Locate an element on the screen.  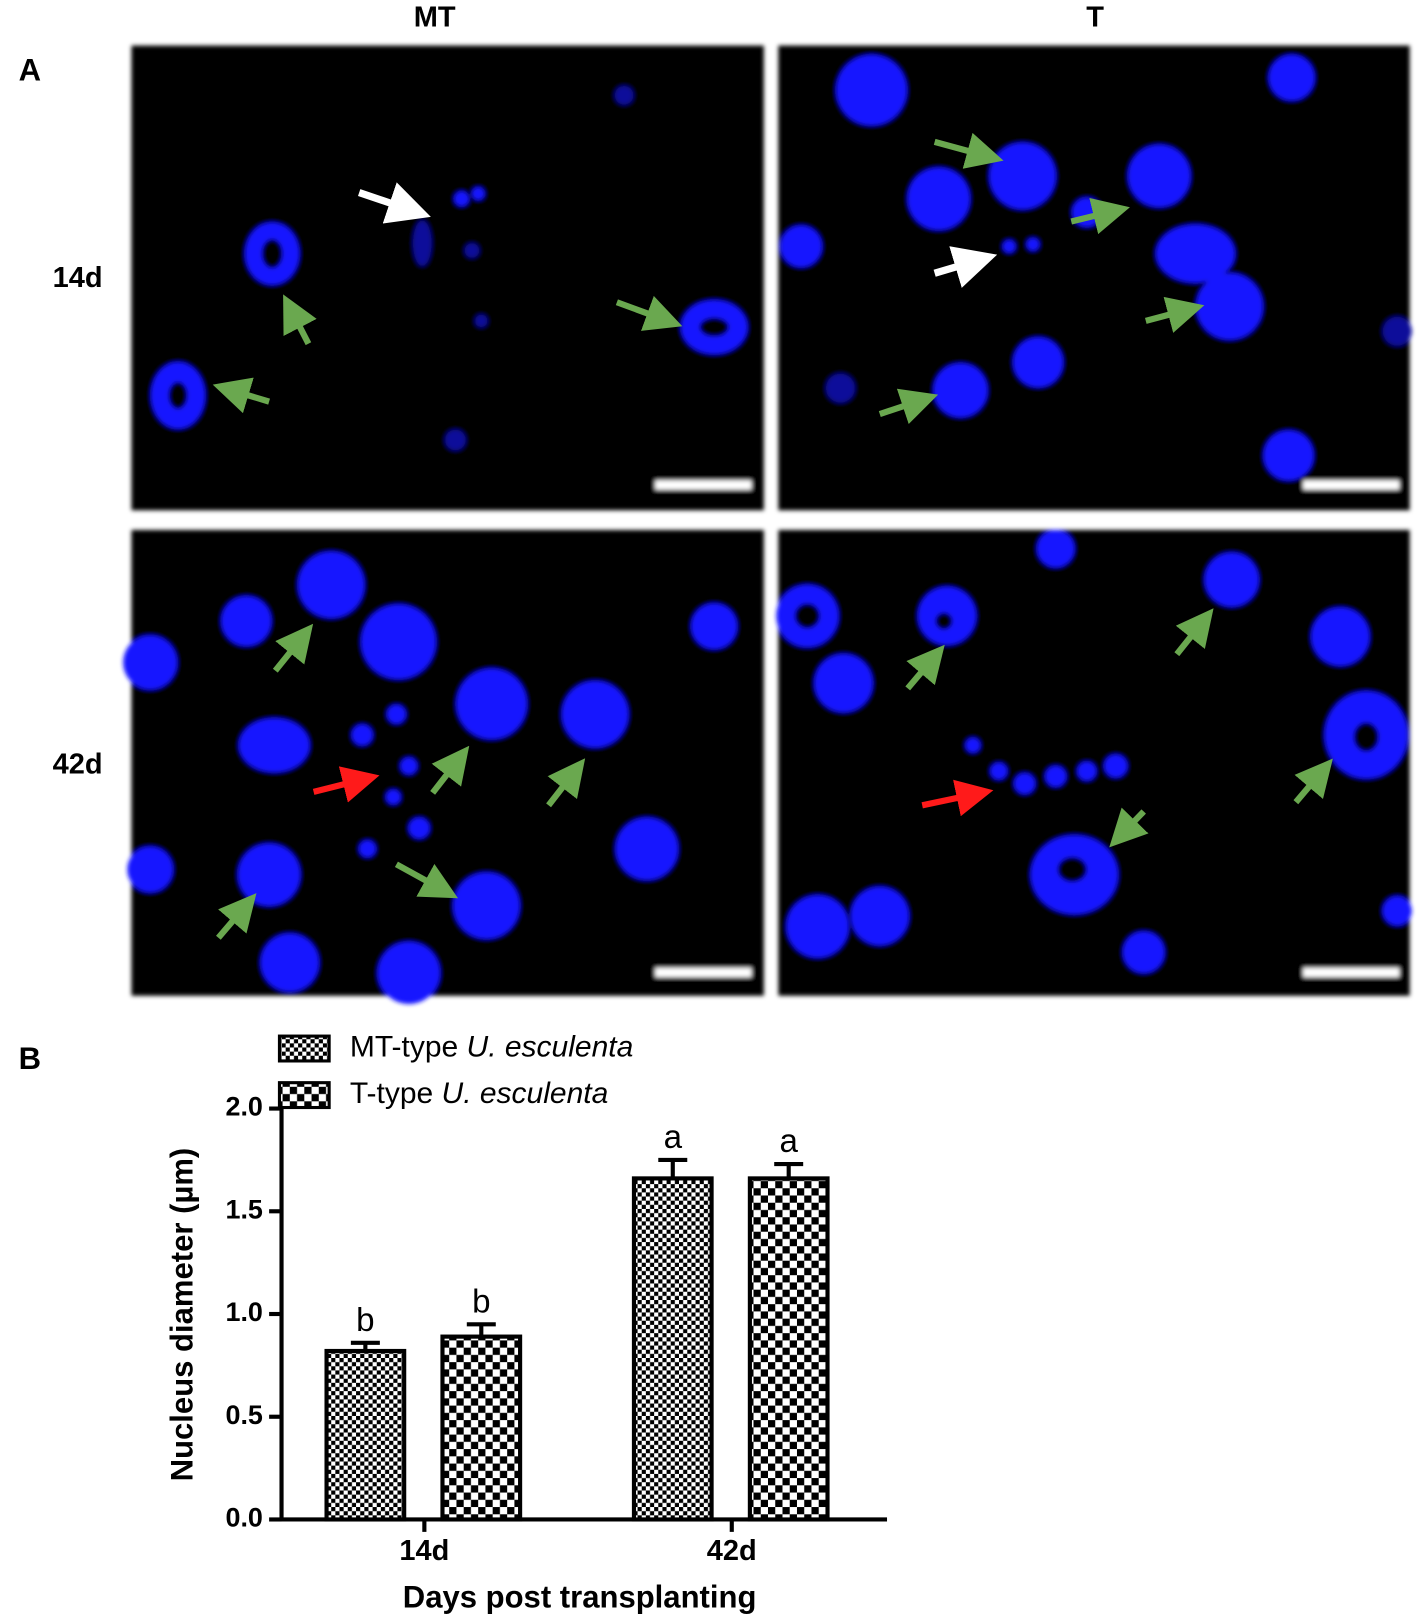
panel-label: B is located at coordinates (30, 1058).